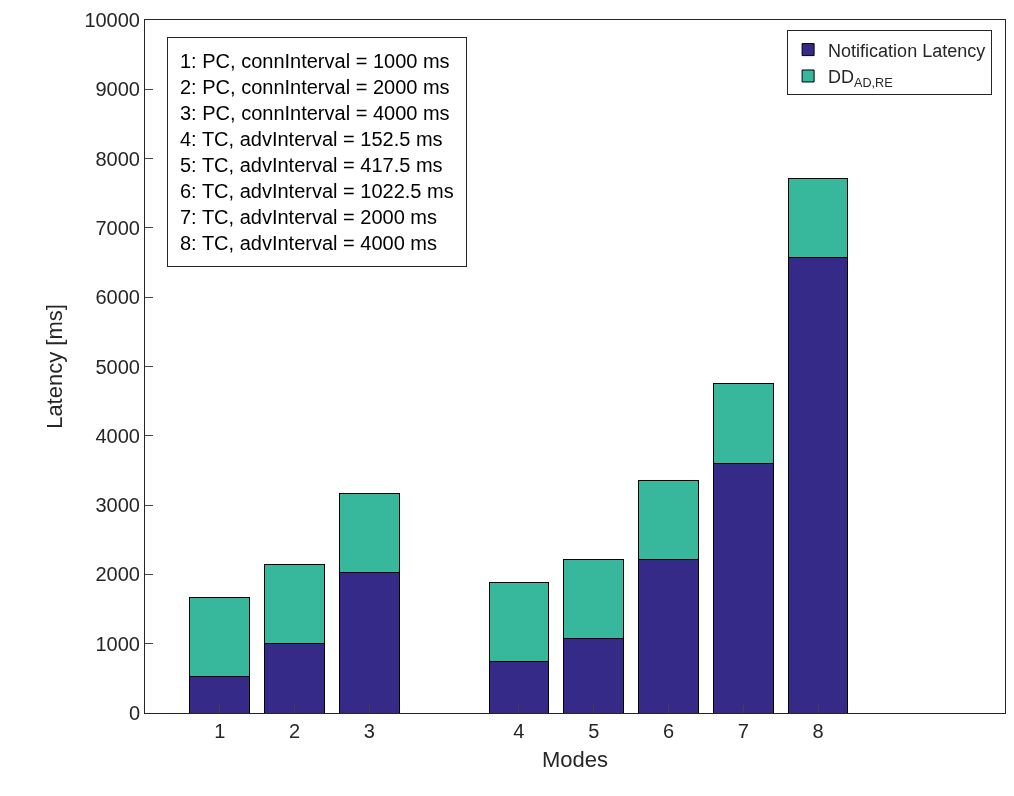 The height and width of the screenshot is (796, 1014). What do you see at coordinates (907, 50) in the screenshot?
I see `legend-label: Notification Latency` at bounding box center [907, 50].